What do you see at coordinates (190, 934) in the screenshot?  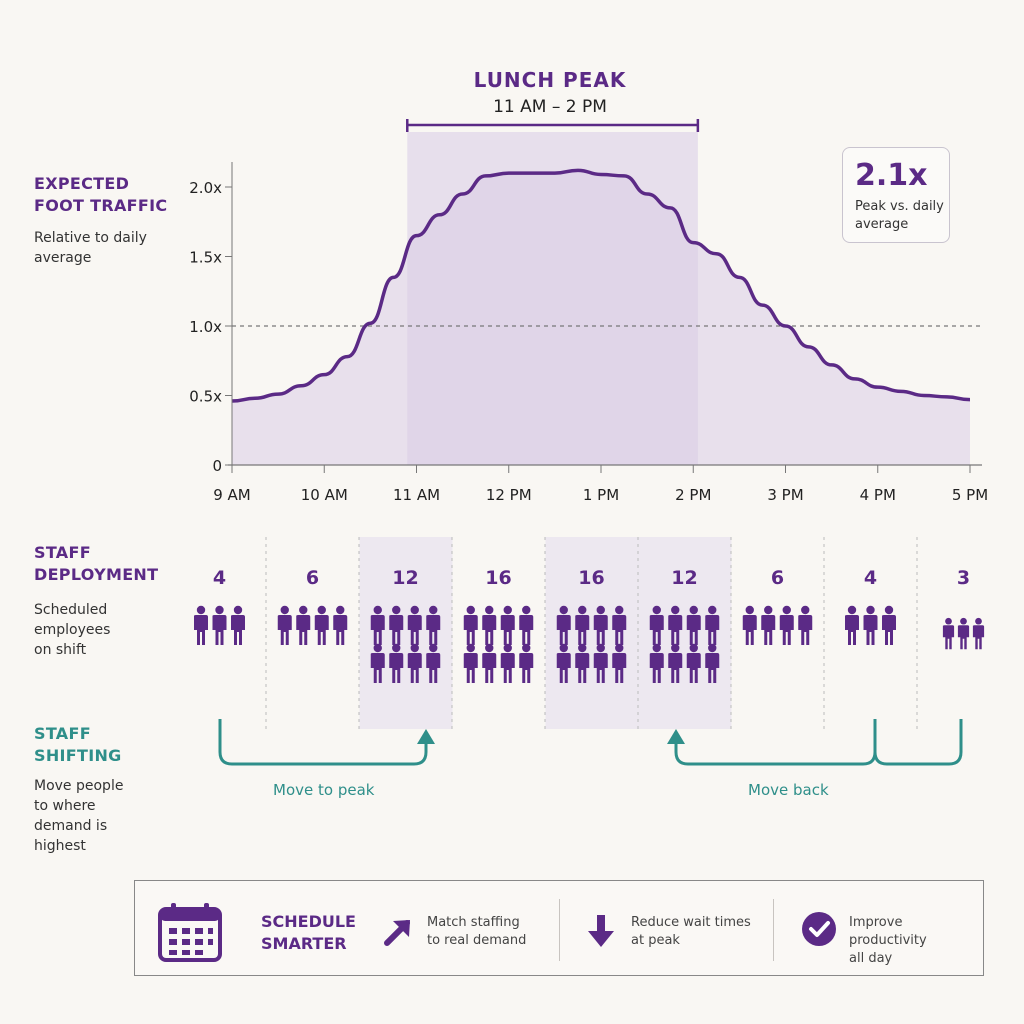 I see `calendar-icon` at bounding box center [190, 934].